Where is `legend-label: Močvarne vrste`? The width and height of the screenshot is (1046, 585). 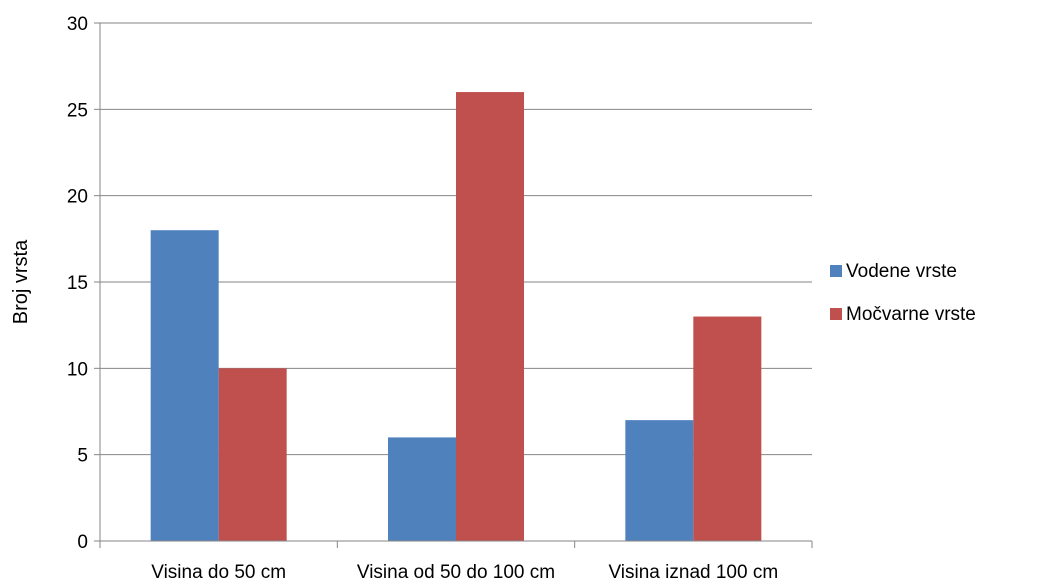 legend-label: Močvarne vrste is located at coordinates (911, 314).